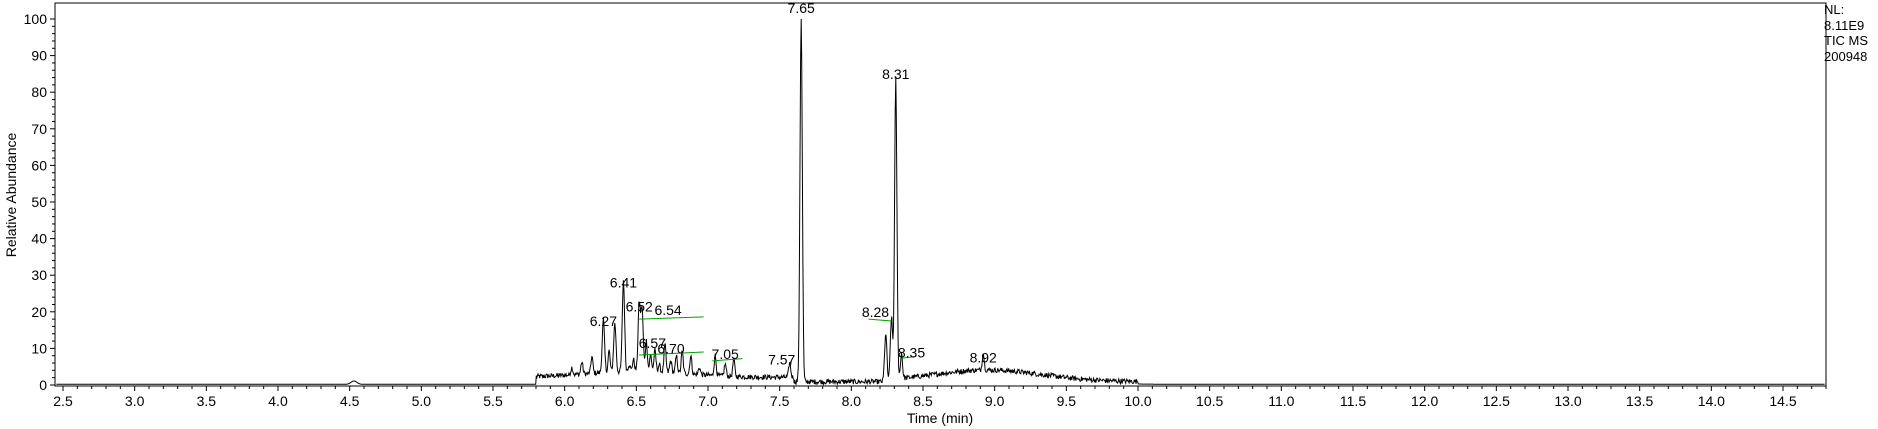 This screenshot has width=1878, height=429. What do you see at coordinates (43, 385) in the screenshot?
I see `y-tick-label: 0` at bounding box center [43, 385].